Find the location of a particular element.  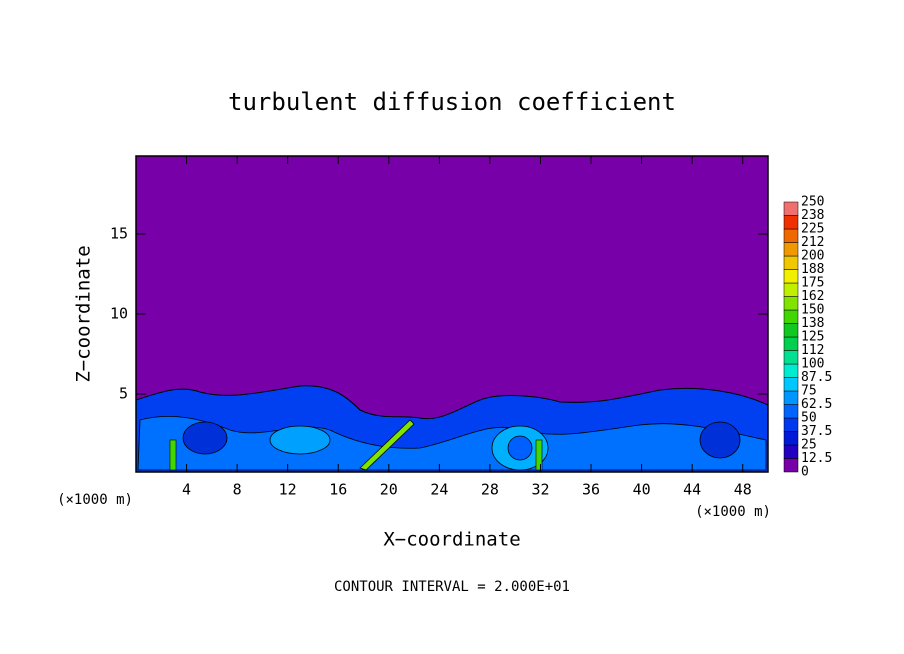

footer-note: CONTOUR INTERVAL = 2.000E+01 is located at coordinates (452, 587).